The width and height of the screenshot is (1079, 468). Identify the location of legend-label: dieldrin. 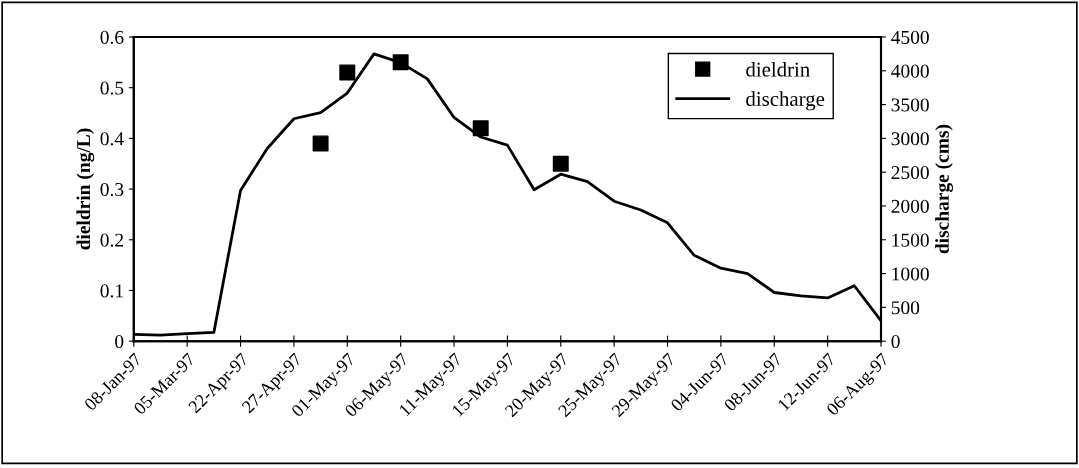
(778, 69).